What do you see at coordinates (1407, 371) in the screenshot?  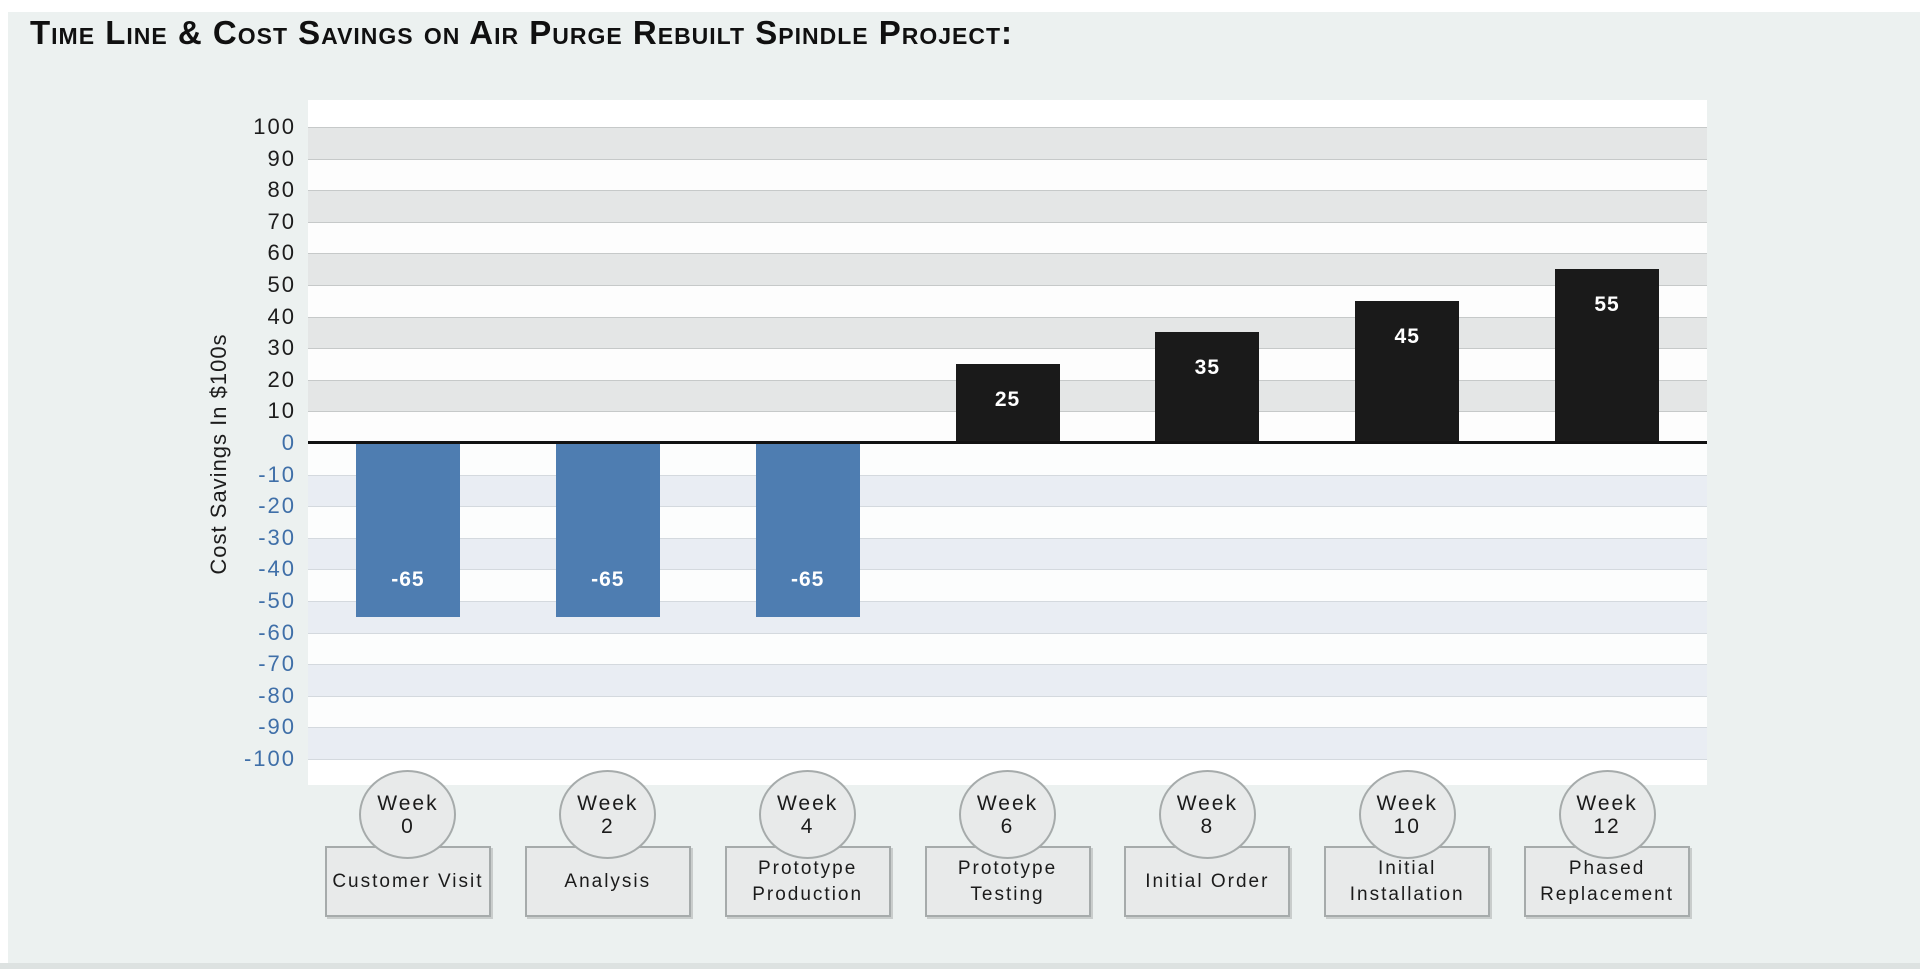 I see `bar-positive: 45` at bounding box center [1407, 371].